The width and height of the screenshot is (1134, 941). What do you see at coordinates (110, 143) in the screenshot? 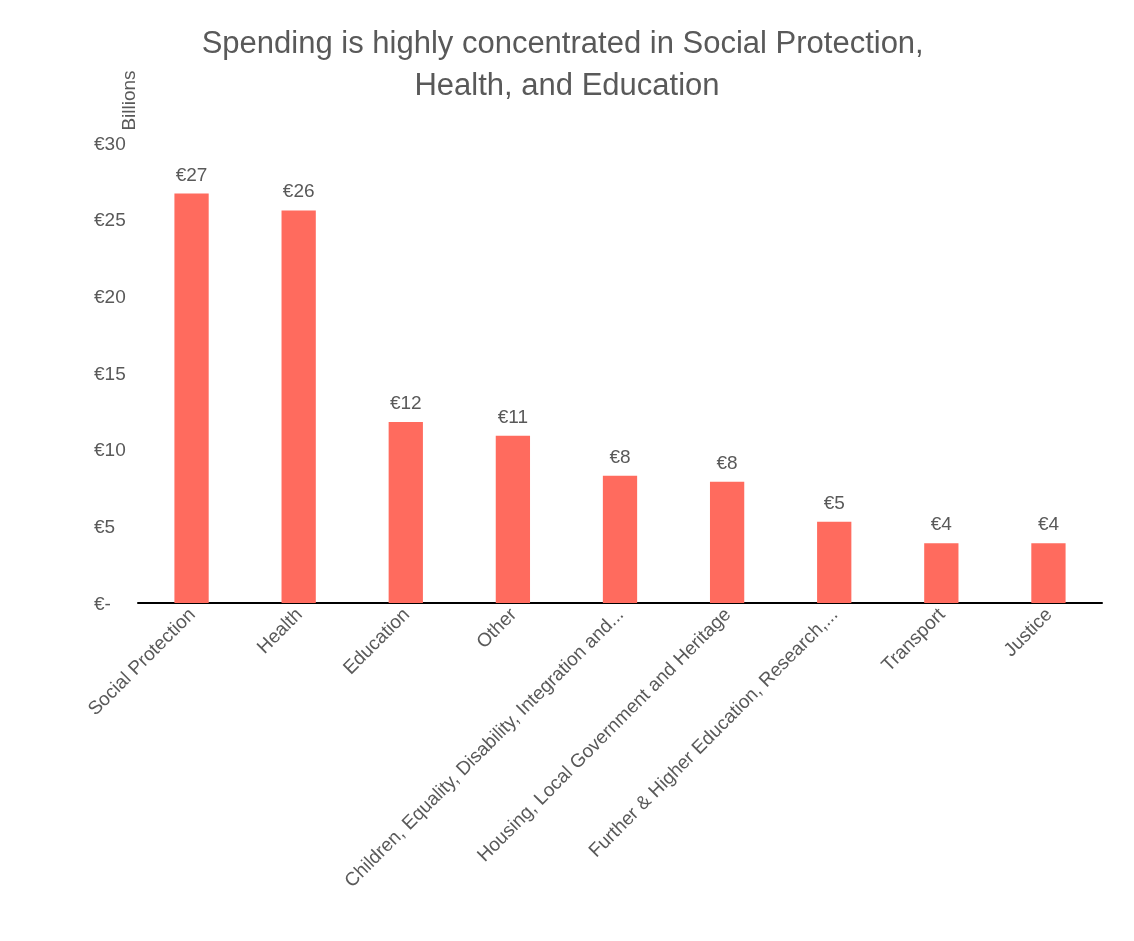
I see `y-tick-label: €30` at bounding box center [110, 143].